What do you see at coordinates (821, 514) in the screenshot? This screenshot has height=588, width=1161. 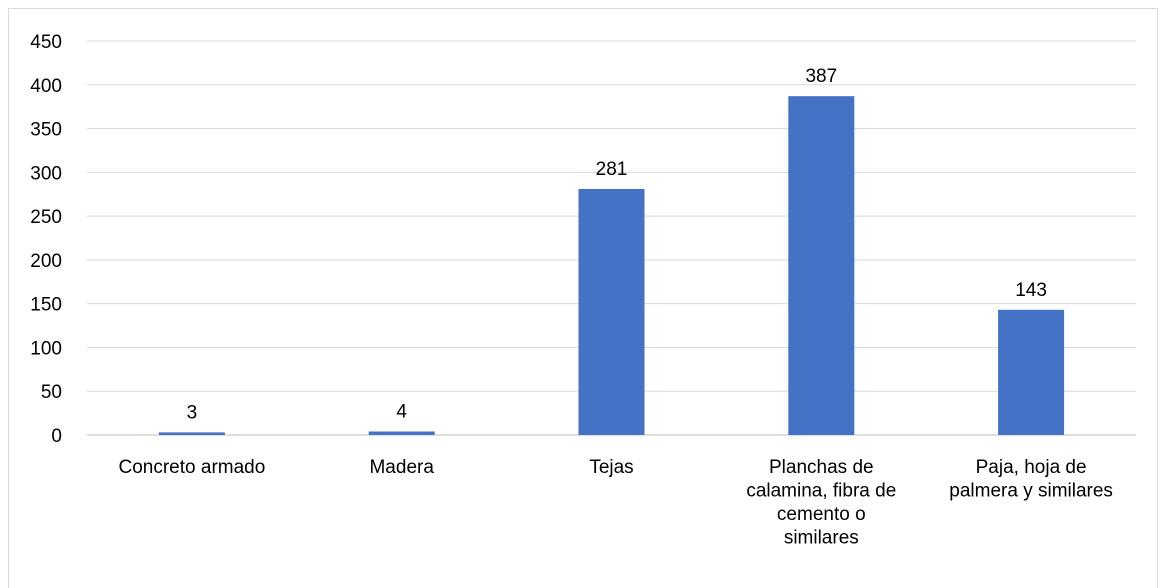 I see `x-tick-label: cemento o` at bounding box center [821, 514].